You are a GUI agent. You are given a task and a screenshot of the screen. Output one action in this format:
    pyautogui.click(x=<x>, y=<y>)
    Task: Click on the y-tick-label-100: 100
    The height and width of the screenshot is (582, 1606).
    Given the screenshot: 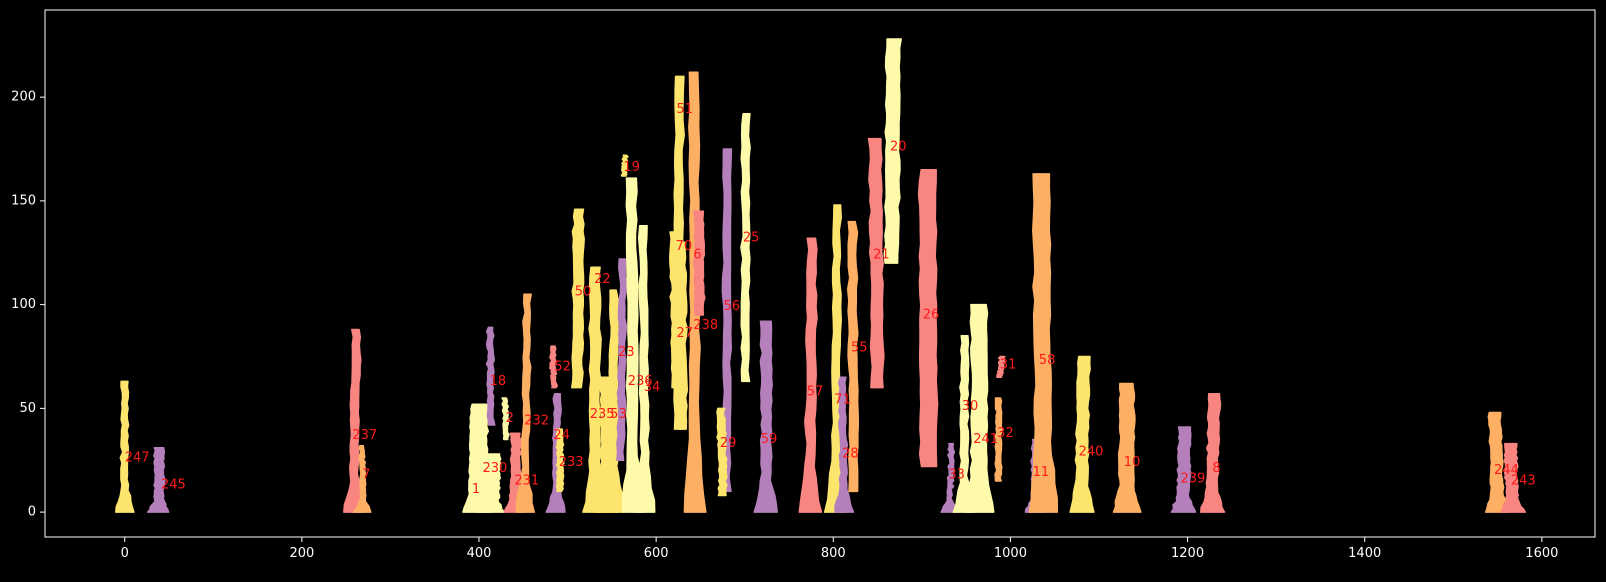 What is the action you would take?
    pyautogui.click(x=23, y=304)
    